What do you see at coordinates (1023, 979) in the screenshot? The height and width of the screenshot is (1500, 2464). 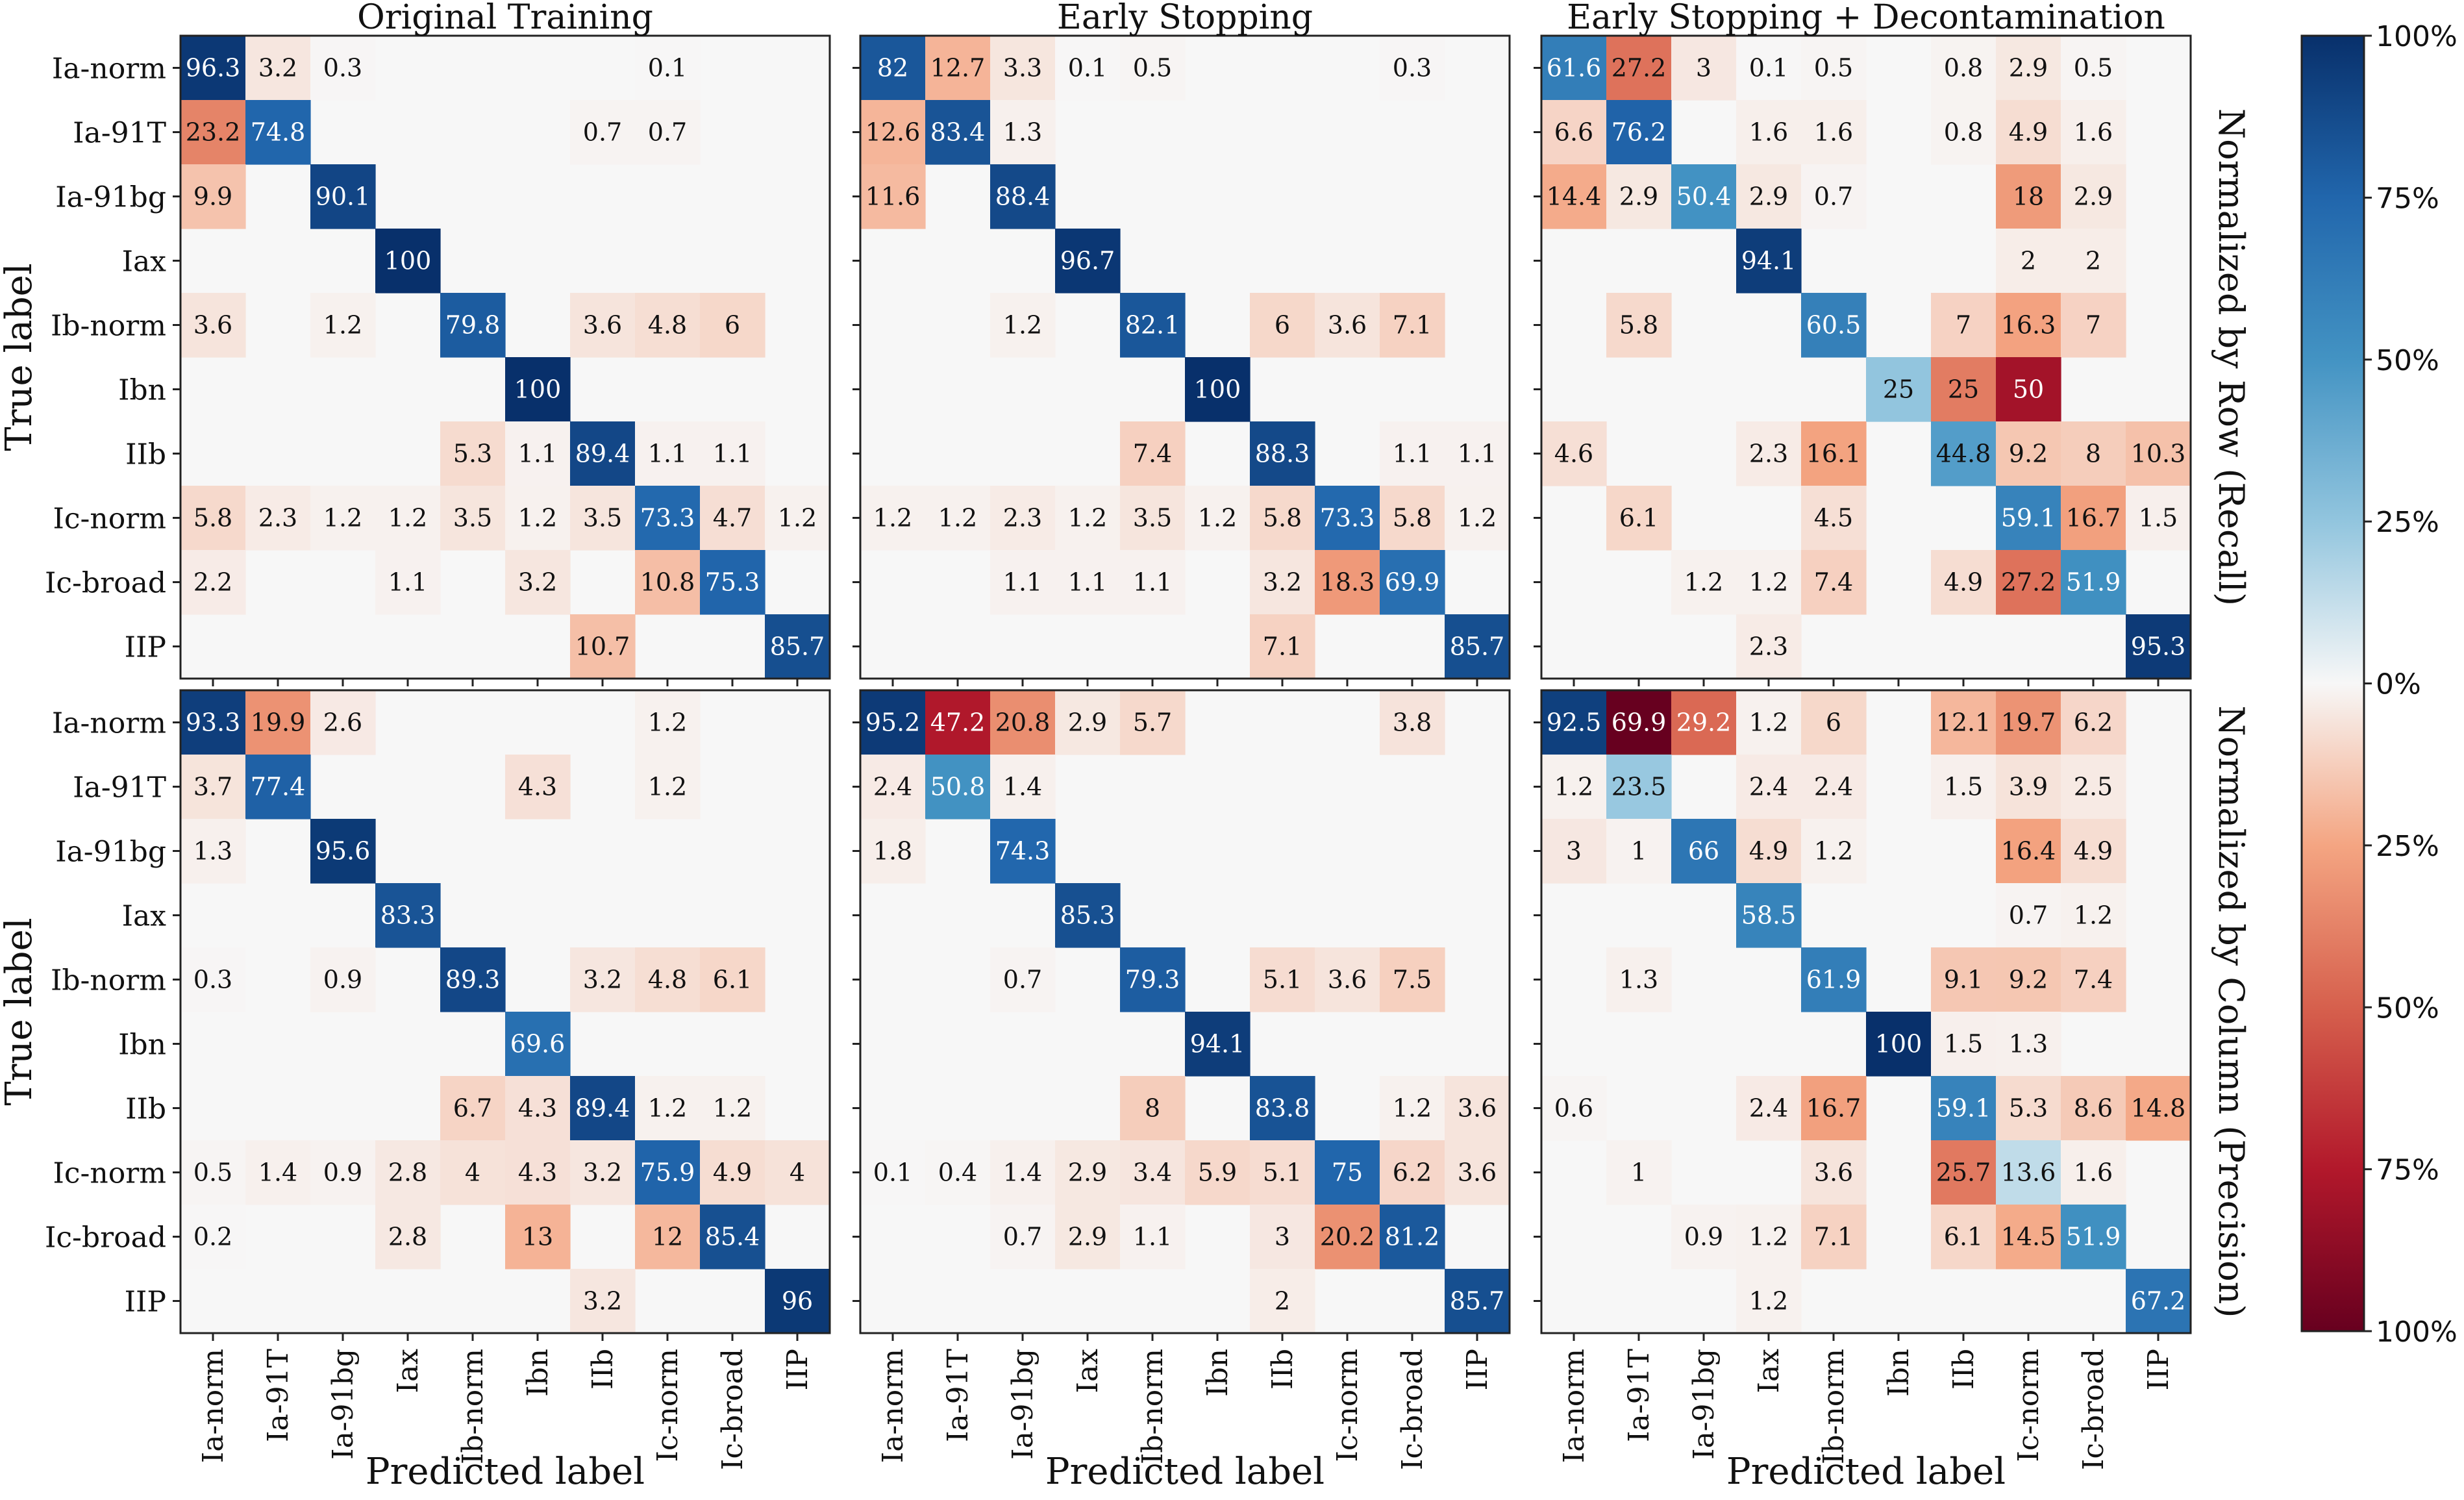 I see `cell-Ib-norm-Ia-91bg` at bounding box center [1023, 979].